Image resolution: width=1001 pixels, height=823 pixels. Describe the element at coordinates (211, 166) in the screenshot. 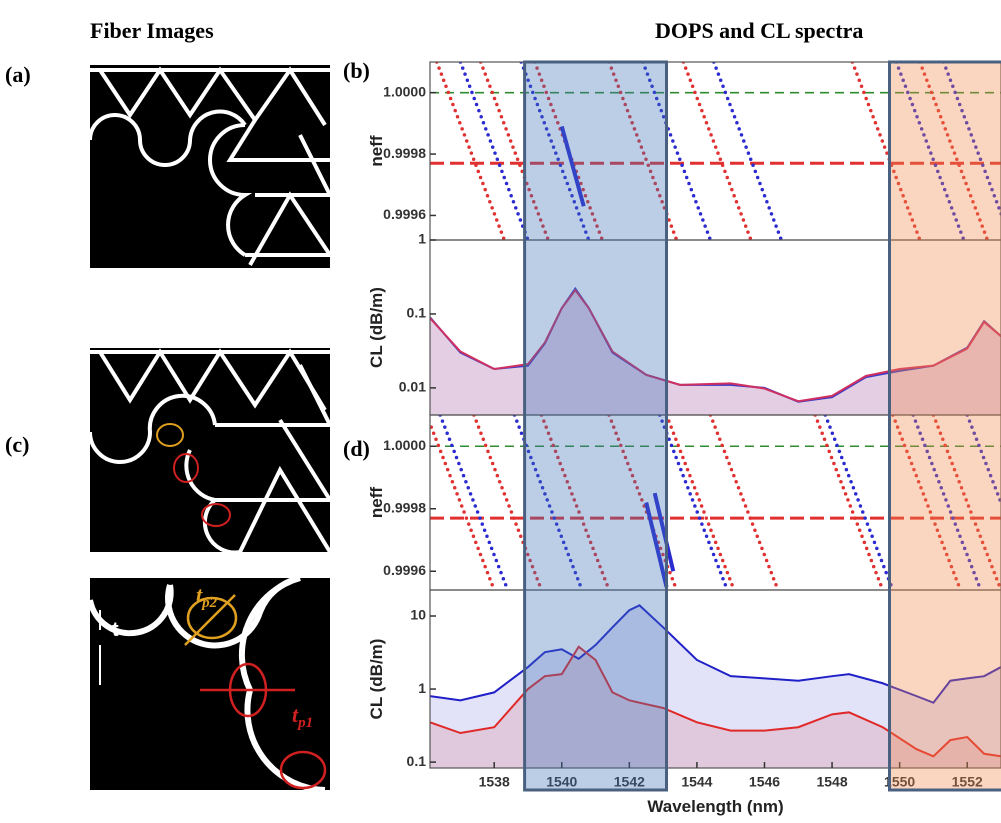

I see `fiber-image-a` at that location.